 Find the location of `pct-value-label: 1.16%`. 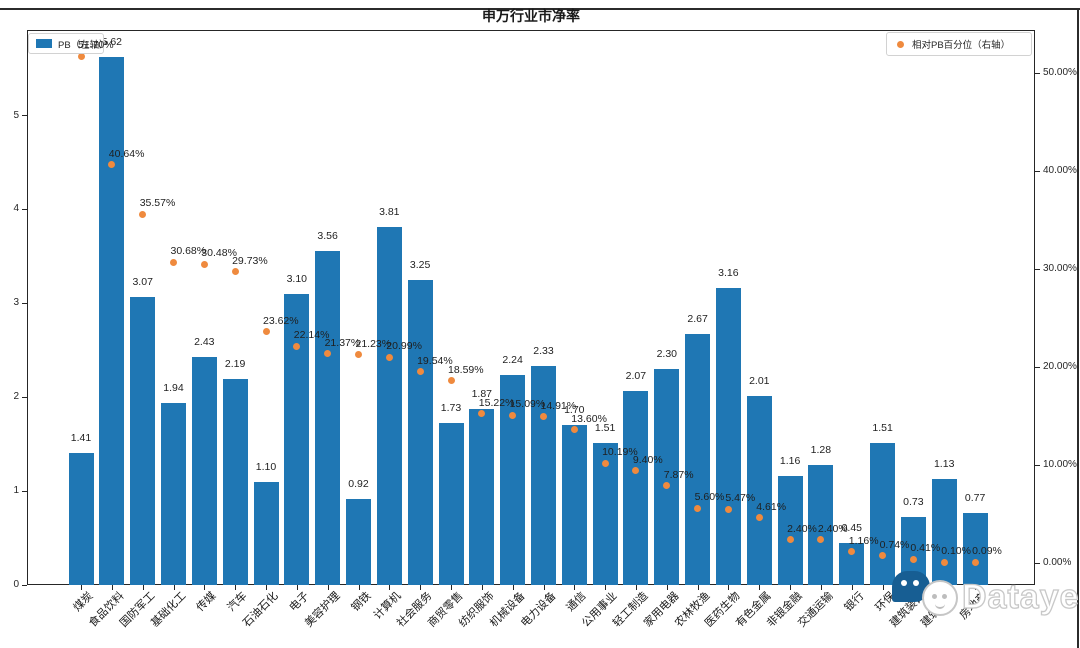

pct-value-label: 1.16% is located at coordinates (863, 540).